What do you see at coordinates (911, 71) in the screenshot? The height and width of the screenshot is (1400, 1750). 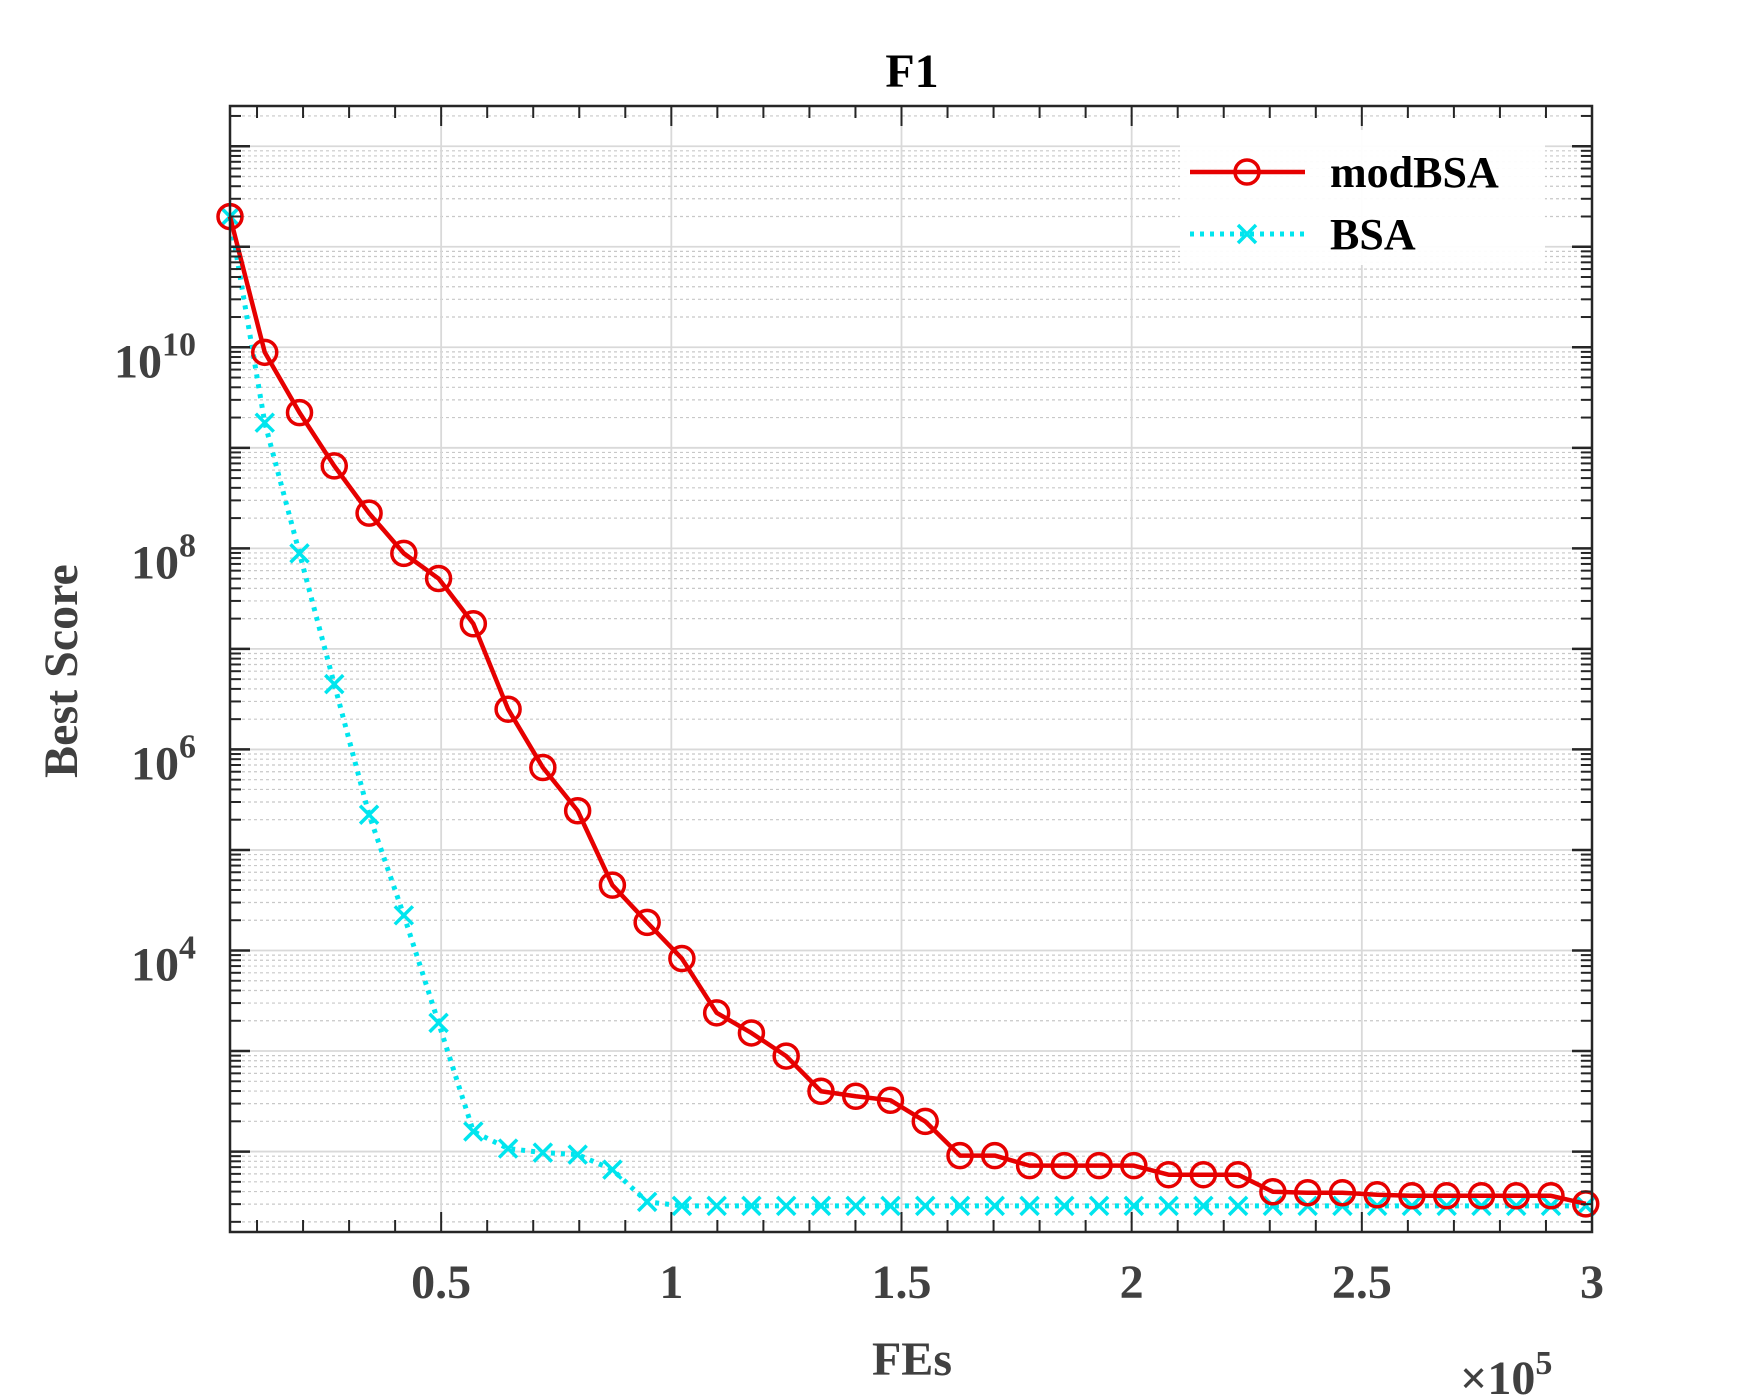 I see `chart-title: F1` at bounding box center [911, 71].